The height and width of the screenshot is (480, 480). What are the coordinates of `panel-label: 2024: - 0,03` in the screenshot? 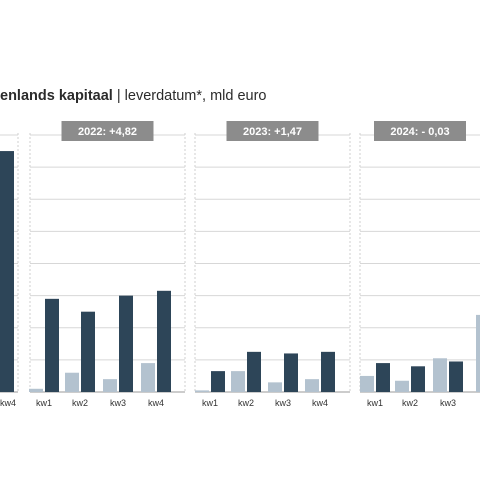 It's located at (419, 132).